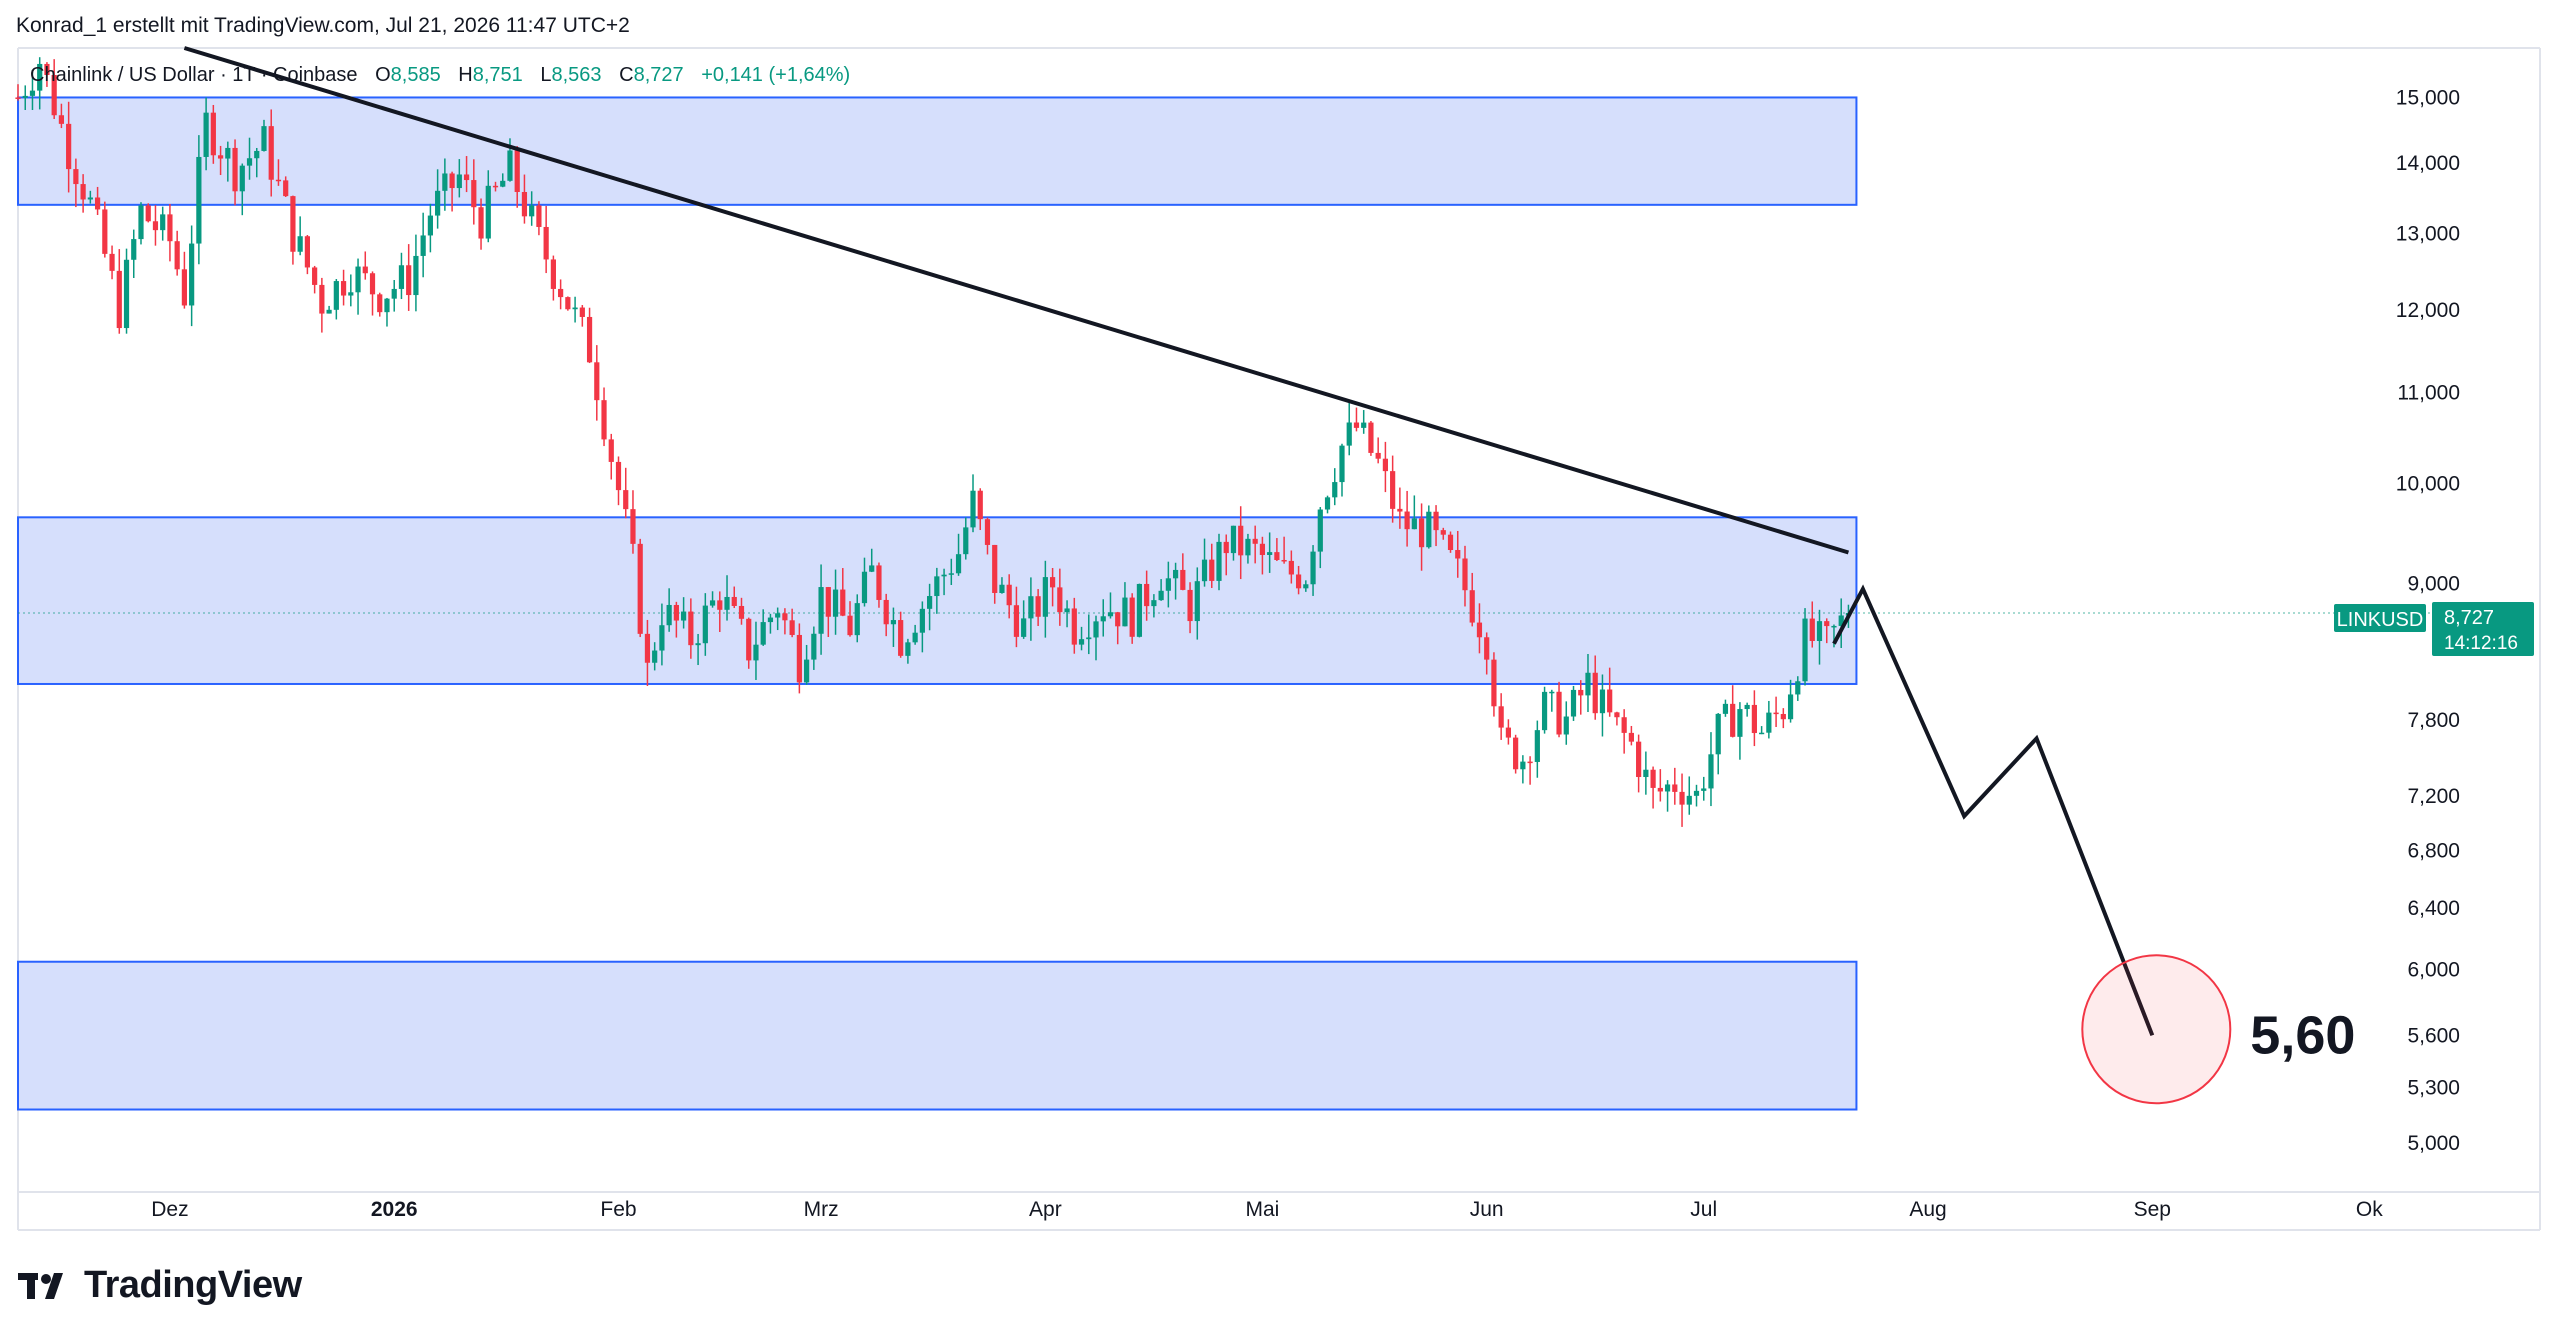 This screenshot has height=1338, width=2560. I want to click on price-tick-label: 6,400, so click(2433, 908).